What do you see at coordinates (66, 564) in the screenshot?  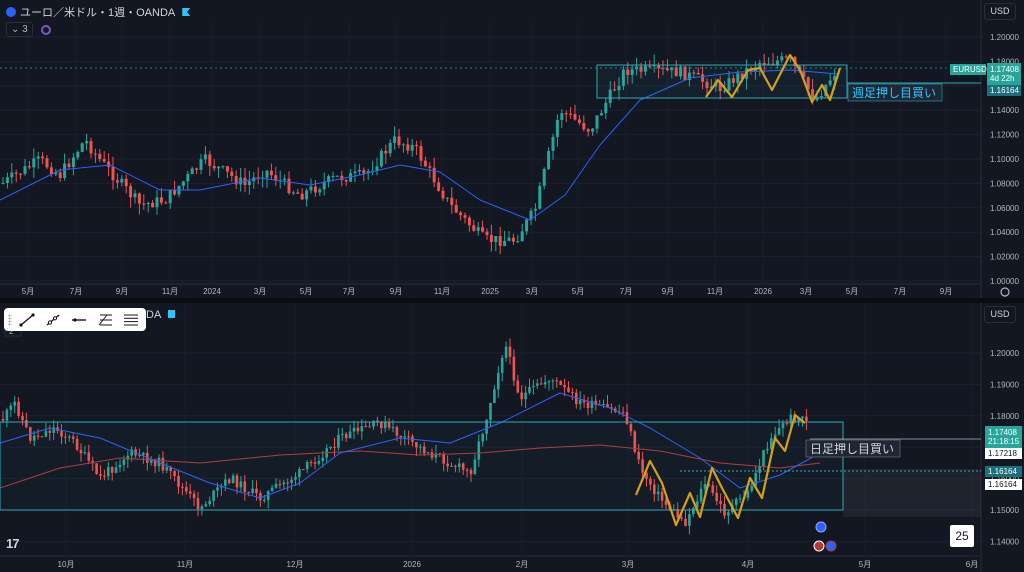 I see `time-tick: 10月` at bounding box center [66, 564].